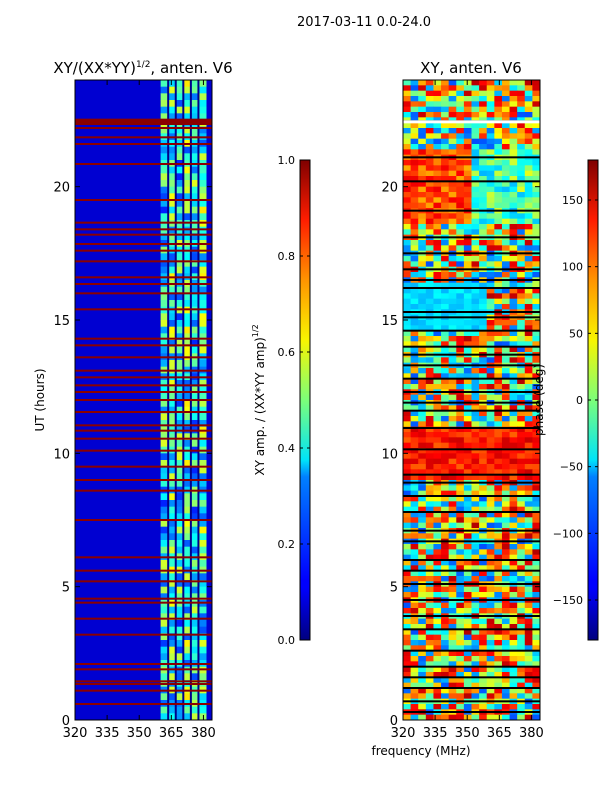 This screenshot has width=600, height=800. What do you see at coordinates (420, 751) in the screenshot?
I see `xlabel: frequency (MHz)` at bounding box center [420, 751].